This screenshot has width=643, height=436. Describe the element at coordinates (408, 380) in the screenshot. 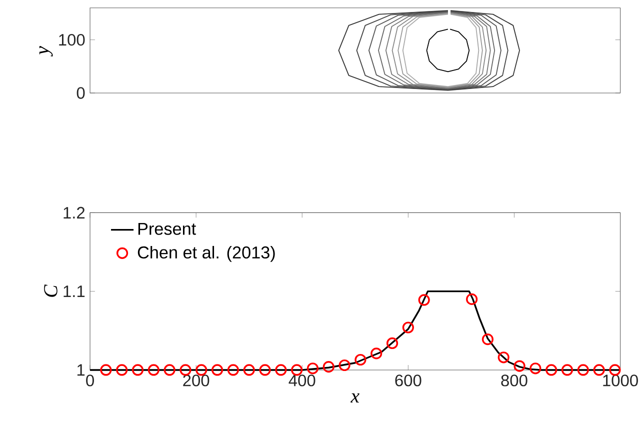

I see `x-tick-label: 600` at that location.